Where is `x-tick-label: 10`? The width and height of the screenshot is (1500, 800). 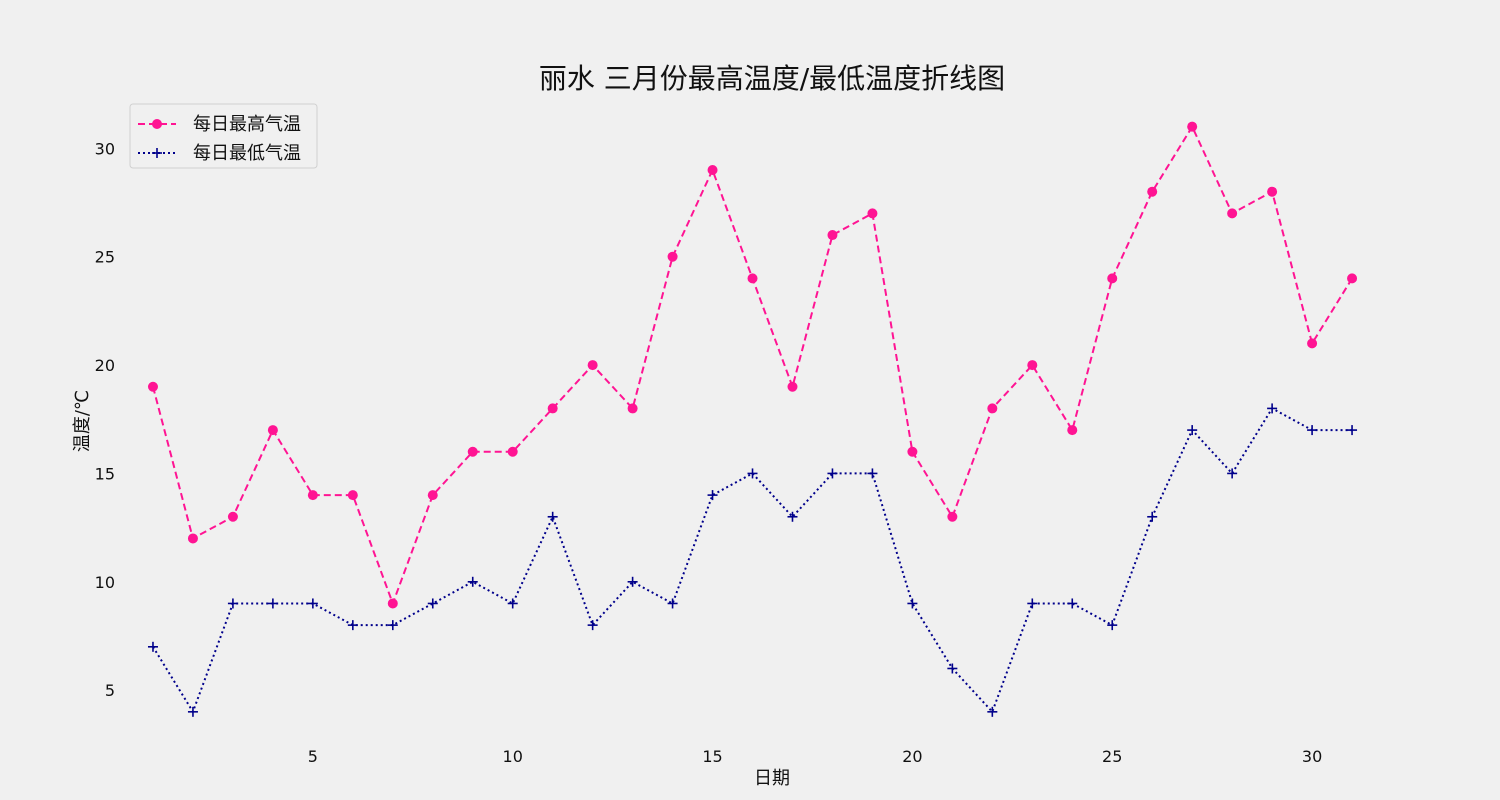
x-tick-label: 10 is located at coordinates (513, 756).